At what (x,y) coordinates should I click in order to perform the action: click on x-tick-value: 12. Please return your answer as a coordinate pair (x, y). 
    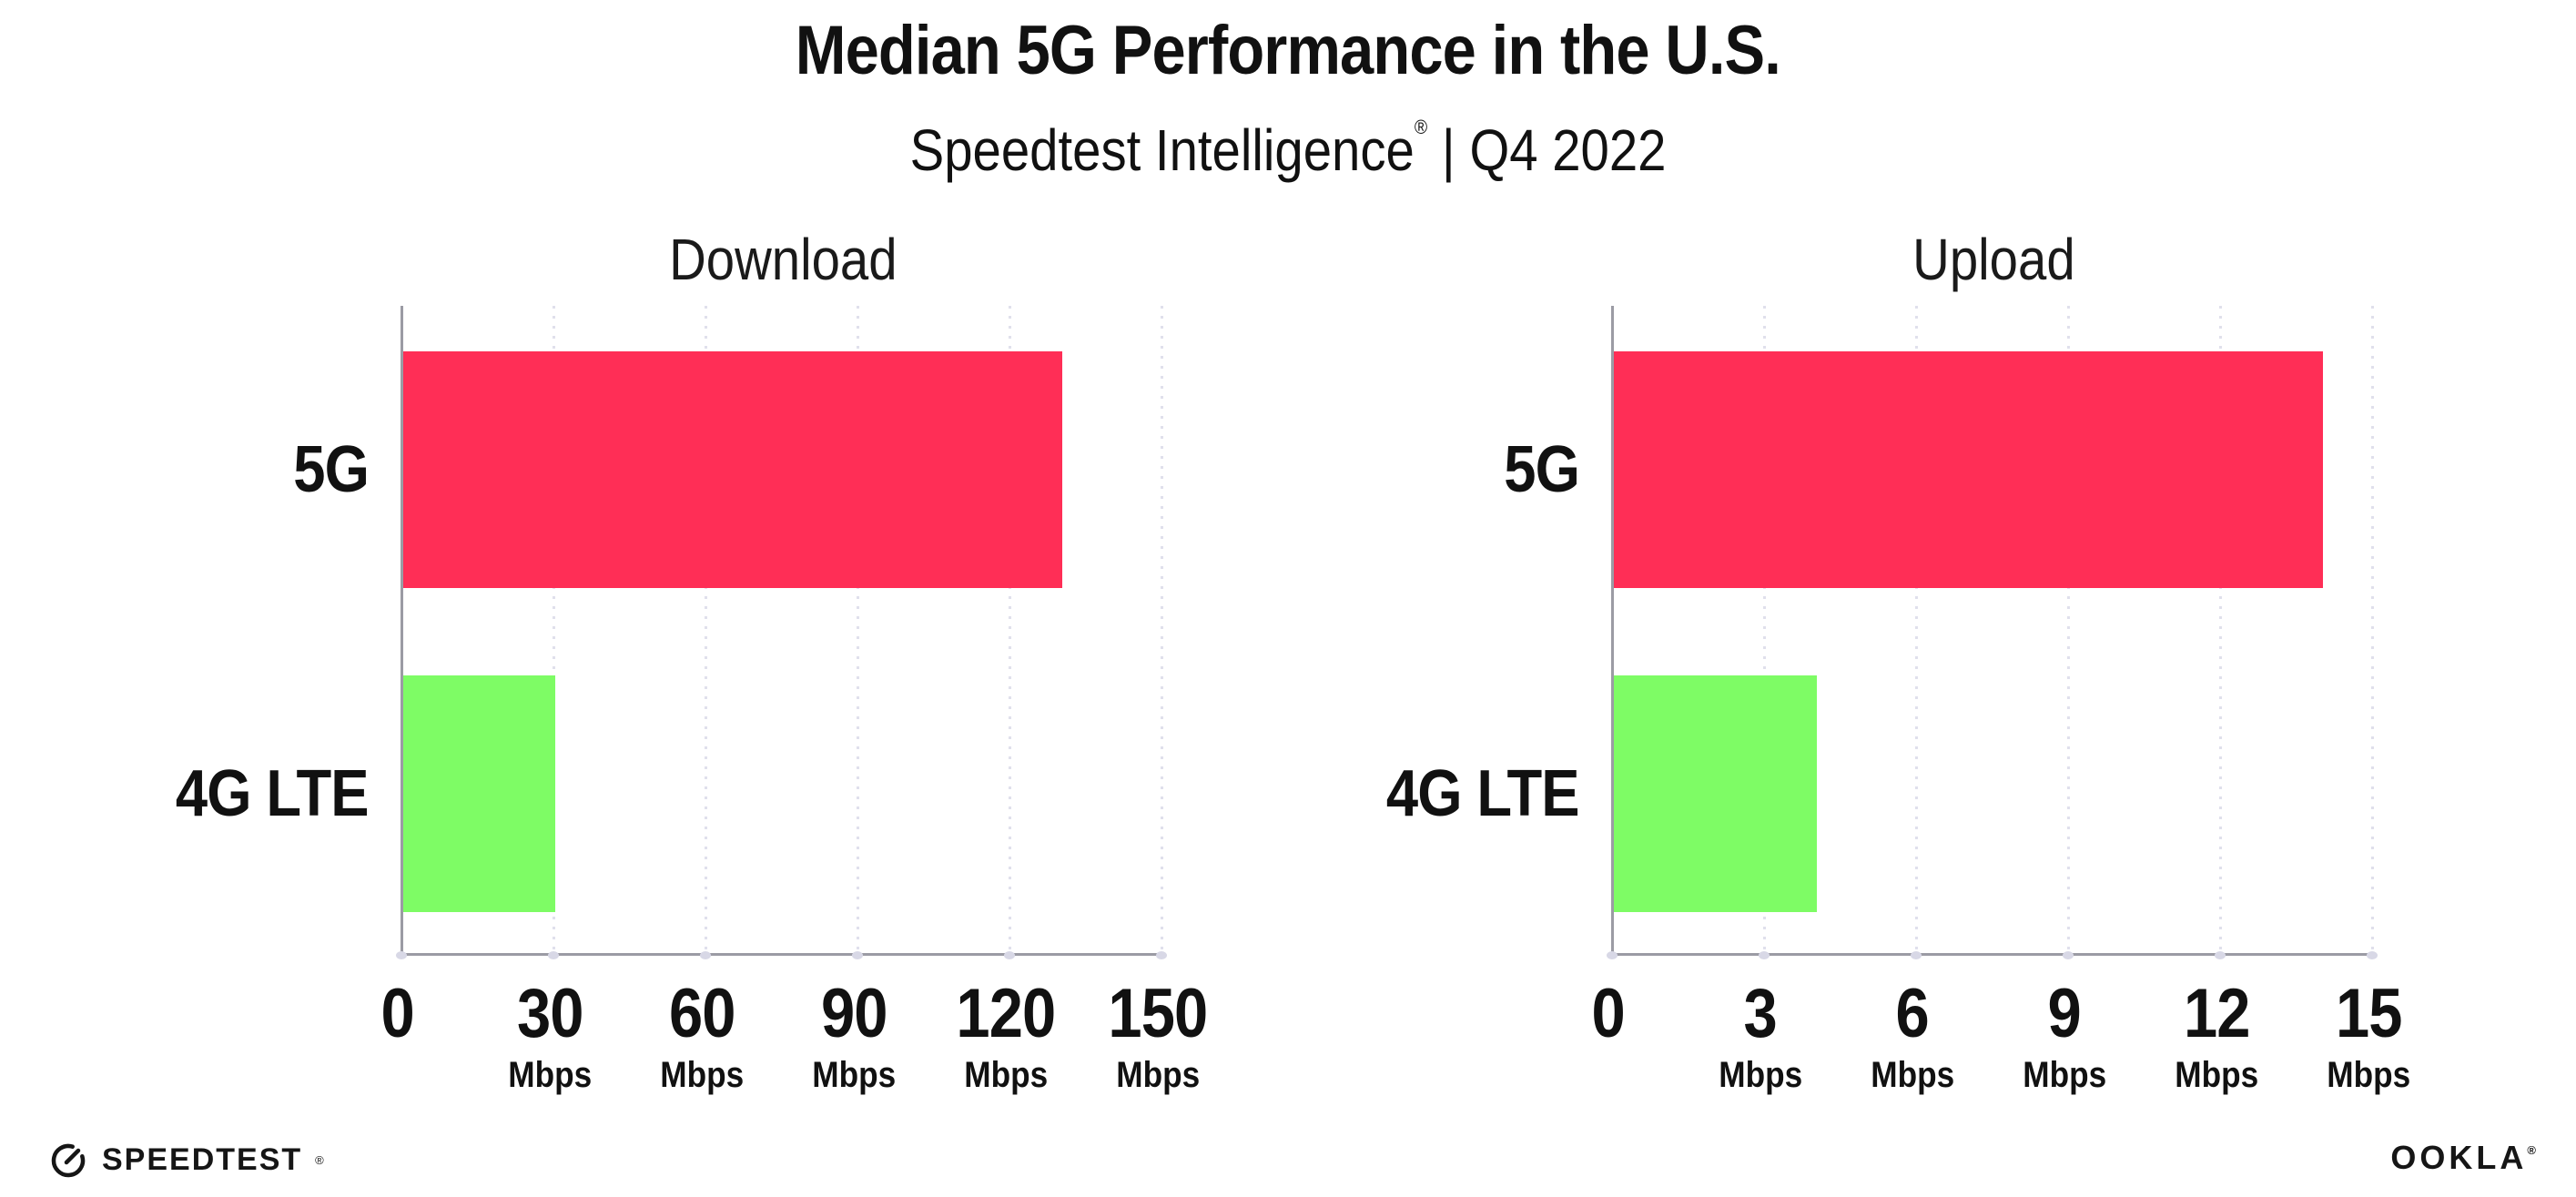
    Looking at the image, I should click on (2216, 1014).